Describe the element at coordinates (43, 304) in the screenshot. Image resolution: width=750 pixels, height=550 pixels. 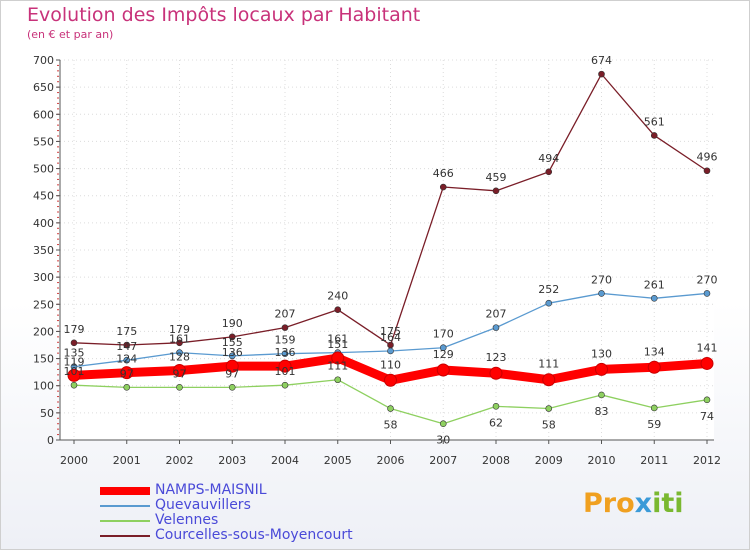
I see `y-tick-label-250: 250` at that location.